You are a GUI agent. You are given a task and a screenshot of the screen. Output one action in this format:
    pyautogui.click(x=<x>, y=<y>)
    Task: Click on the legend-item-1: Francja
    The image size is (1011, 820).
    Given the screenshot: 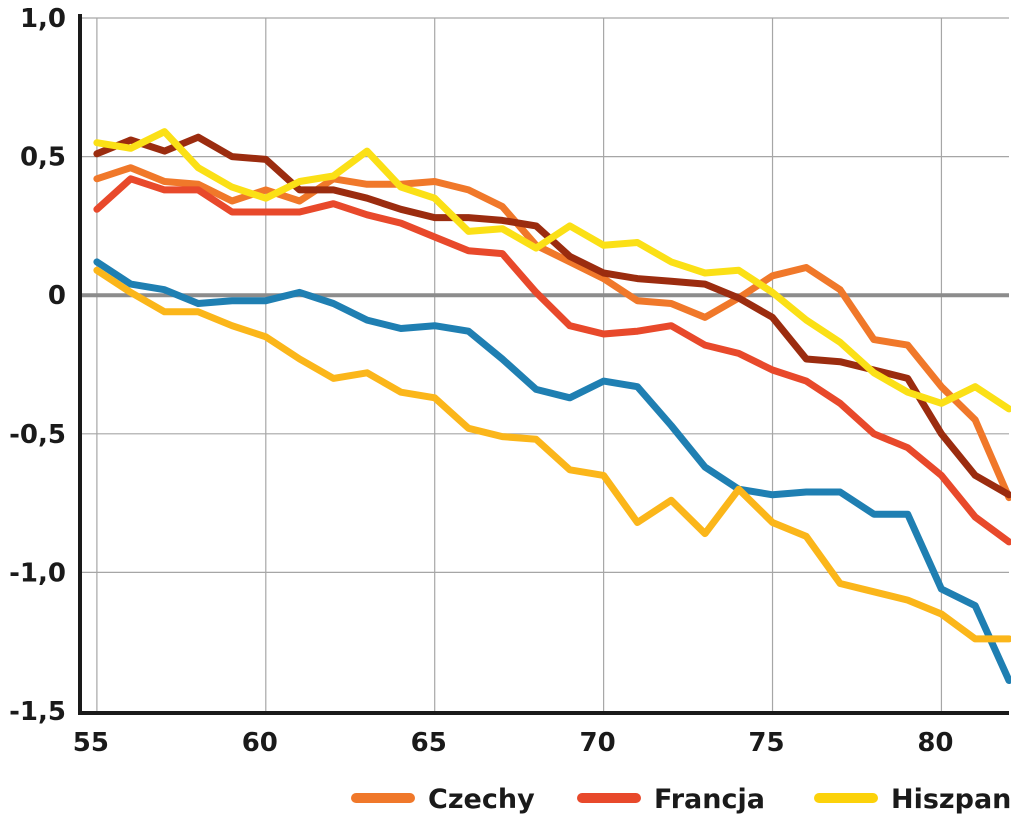 What is the action you would take?
    pyautogui.click(x=671, y=799)
    